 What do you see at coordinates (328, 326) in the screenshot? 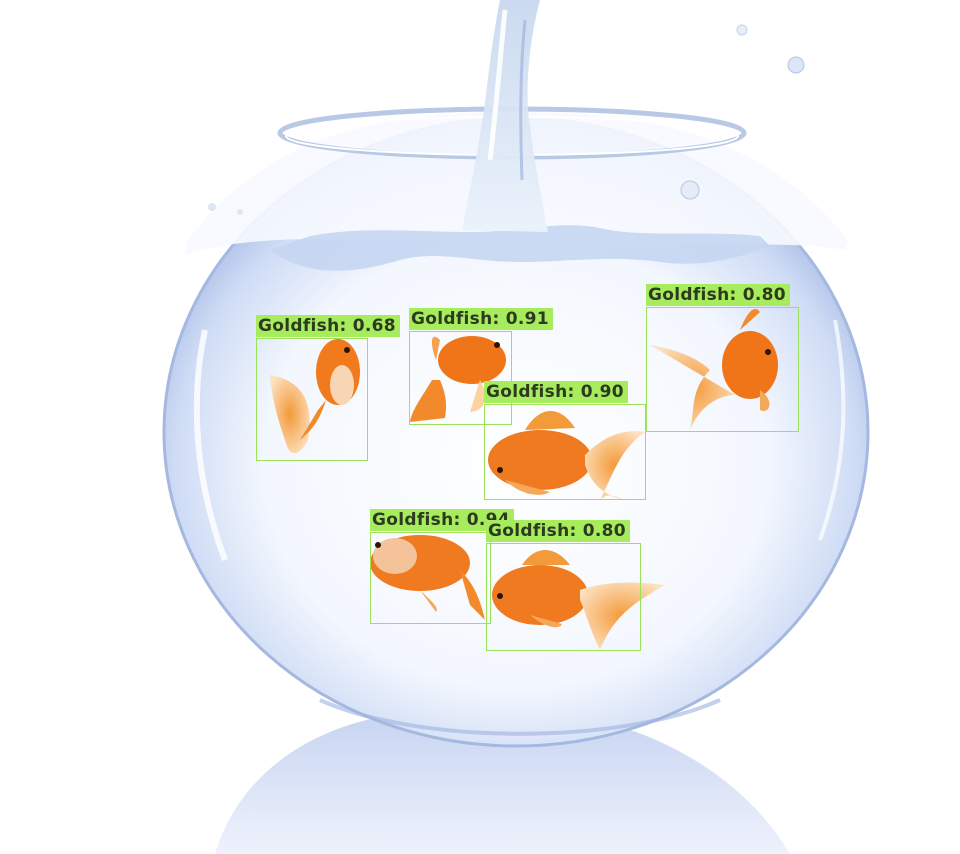
I see `detection-label: Goldfish: 0.68` at bounding box center [328, 326].